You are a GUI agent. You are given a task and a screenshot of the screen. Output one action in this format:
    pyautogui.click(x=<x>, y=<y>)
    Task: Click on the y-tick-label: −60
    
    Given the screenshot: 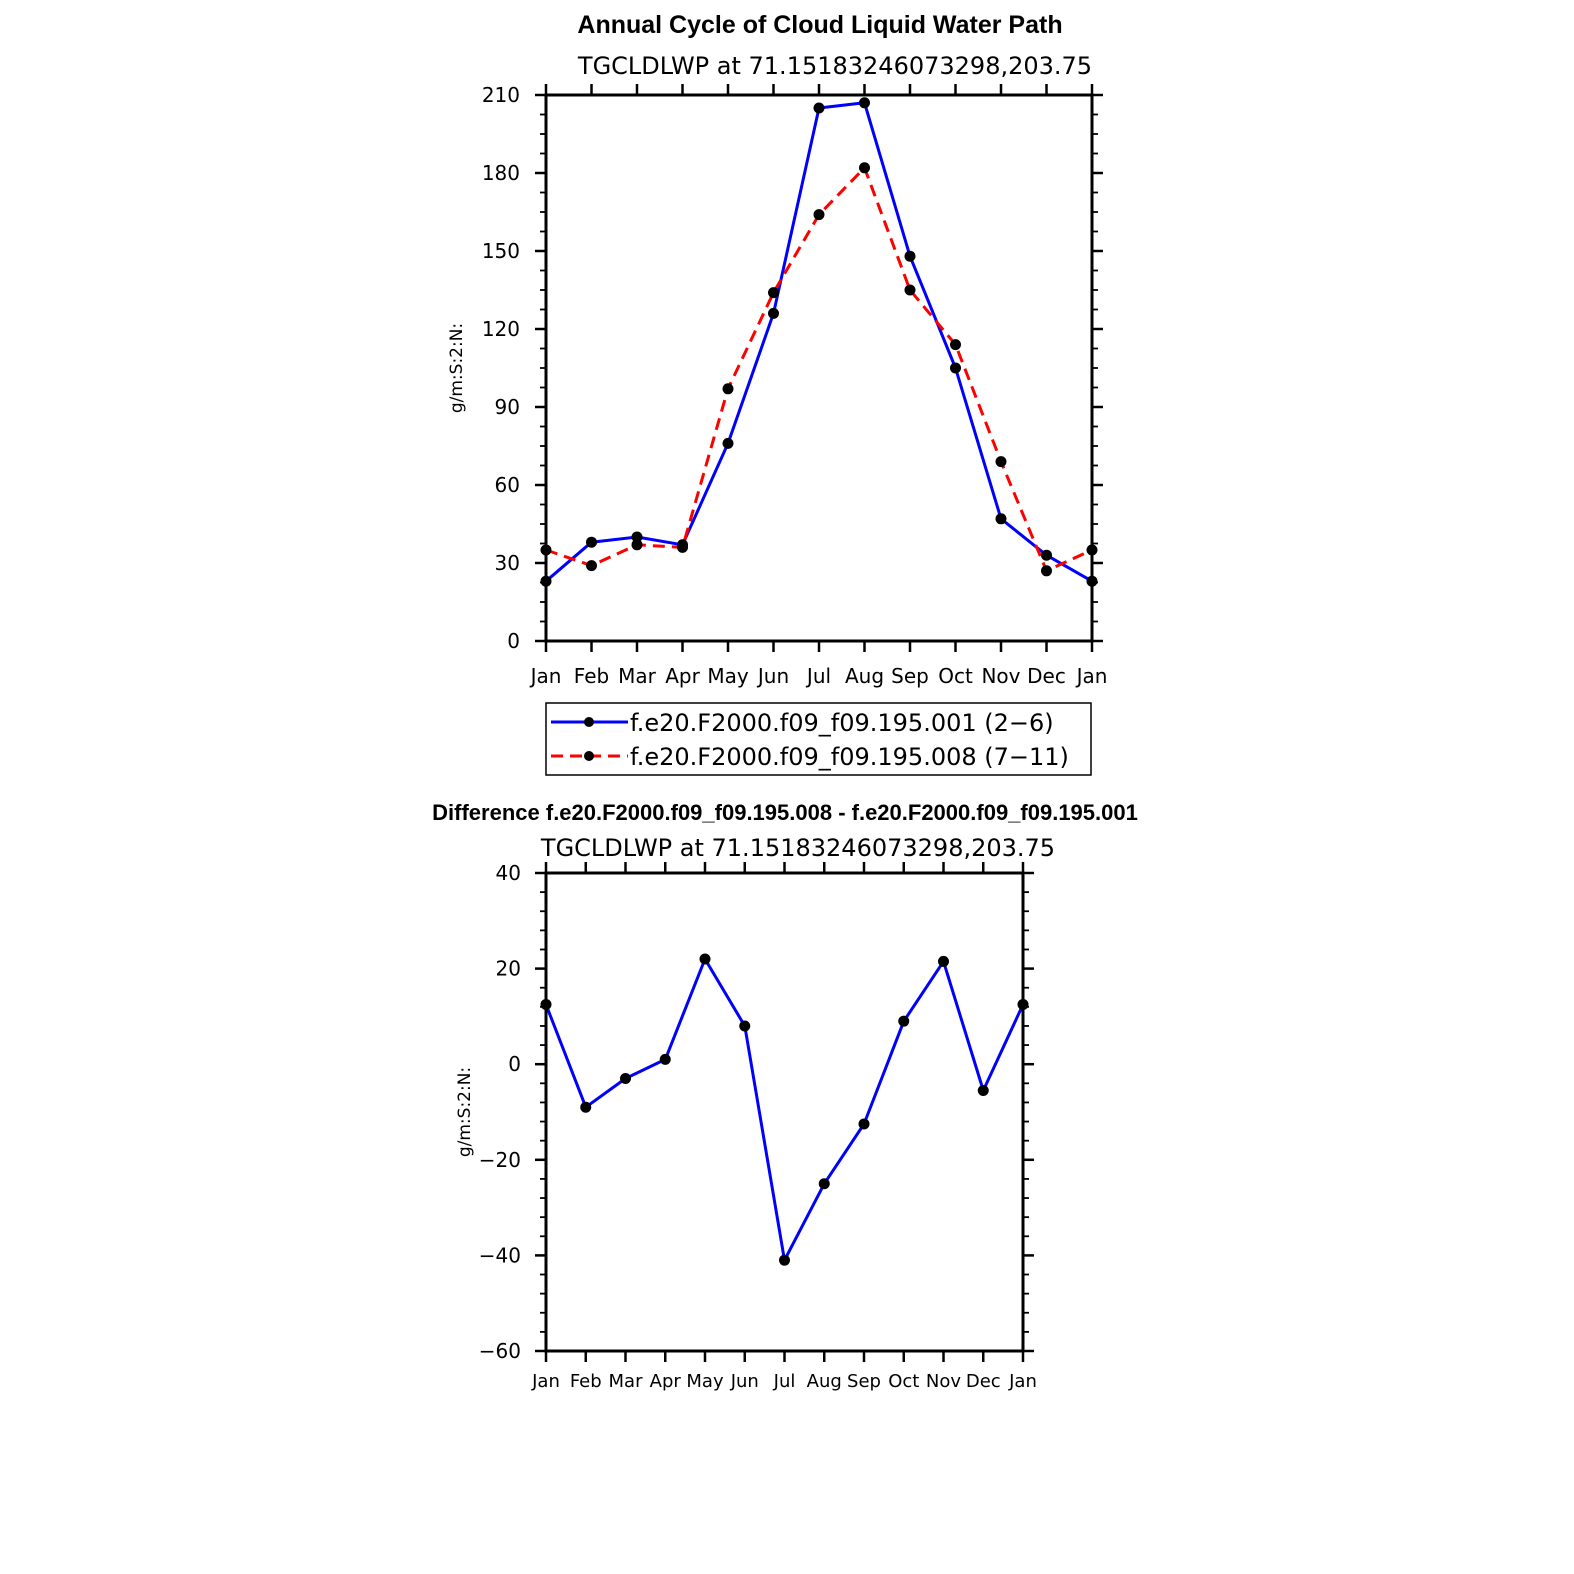 What is the action you would take?
    pyautogui.click(x=500, y=1351)
    